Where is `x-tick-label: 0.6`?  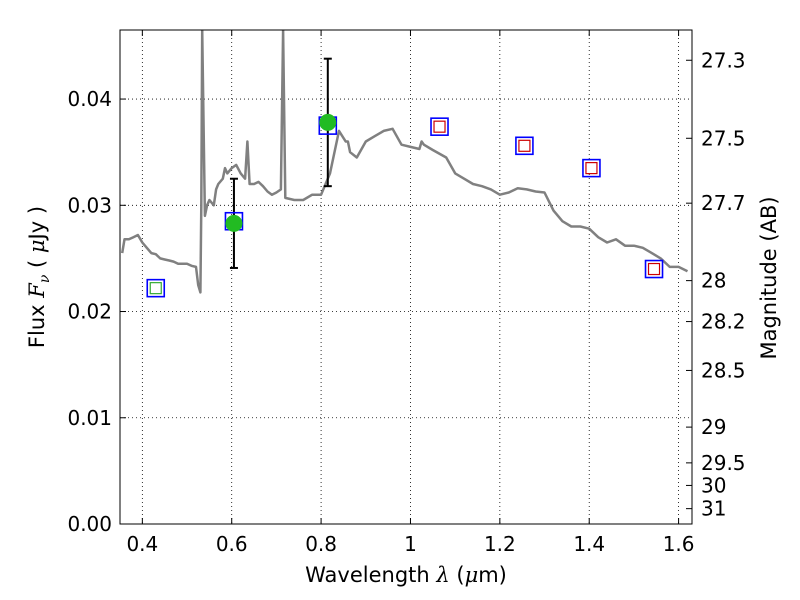 x-tick-label: 0.6 is located at coordinates (232, 544).